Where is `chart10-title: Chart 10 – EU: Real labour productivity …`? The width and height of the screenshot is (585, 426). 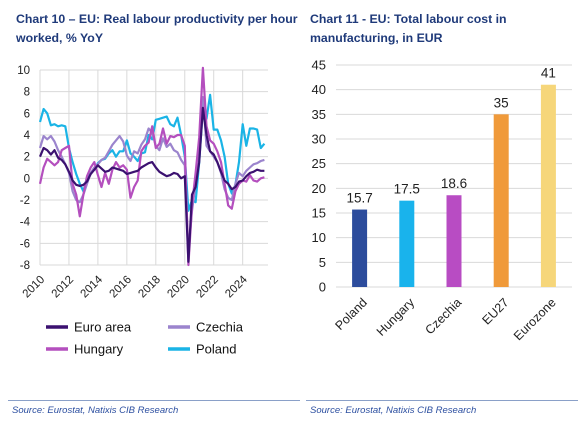
chart10-title: Chart 10 – EU: Real labour productivity … is located at coordinates (157, 28).